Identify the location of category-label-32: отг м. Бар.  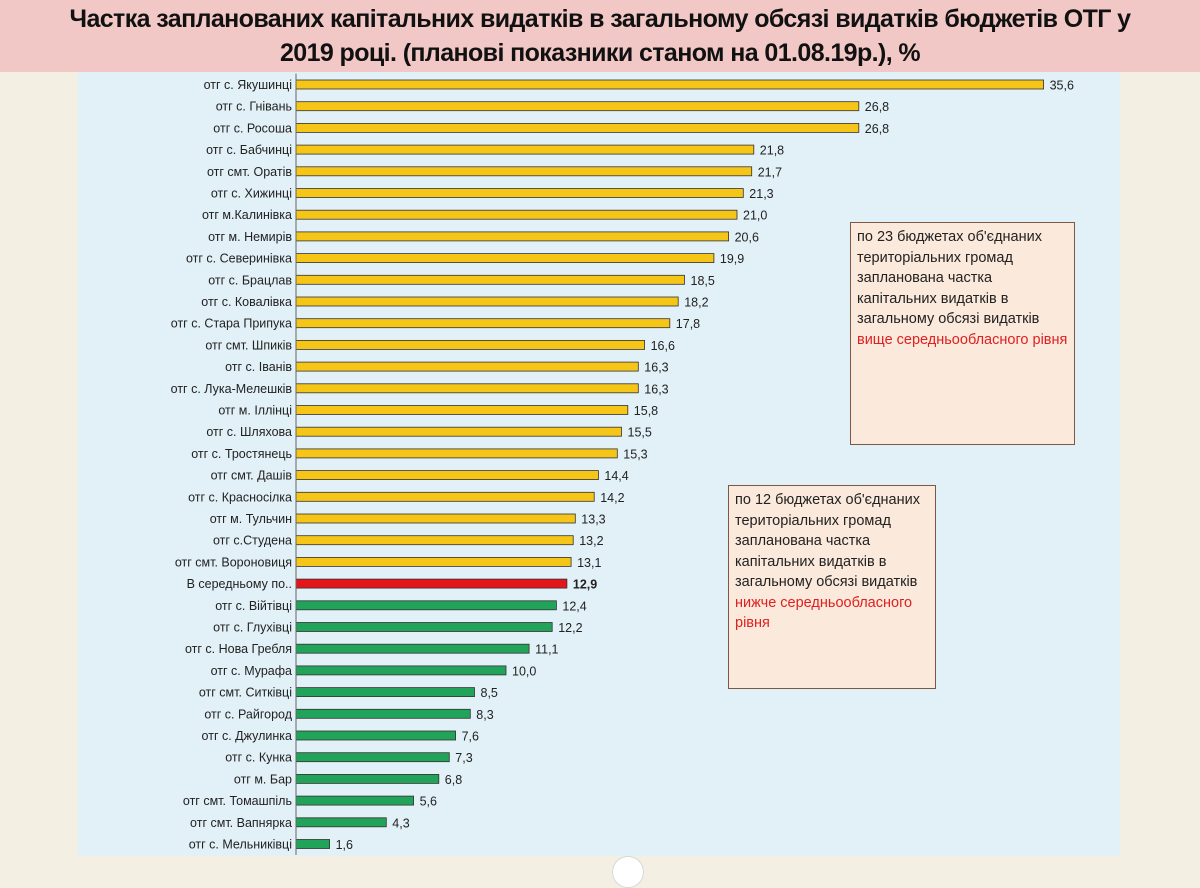
(263, 779).